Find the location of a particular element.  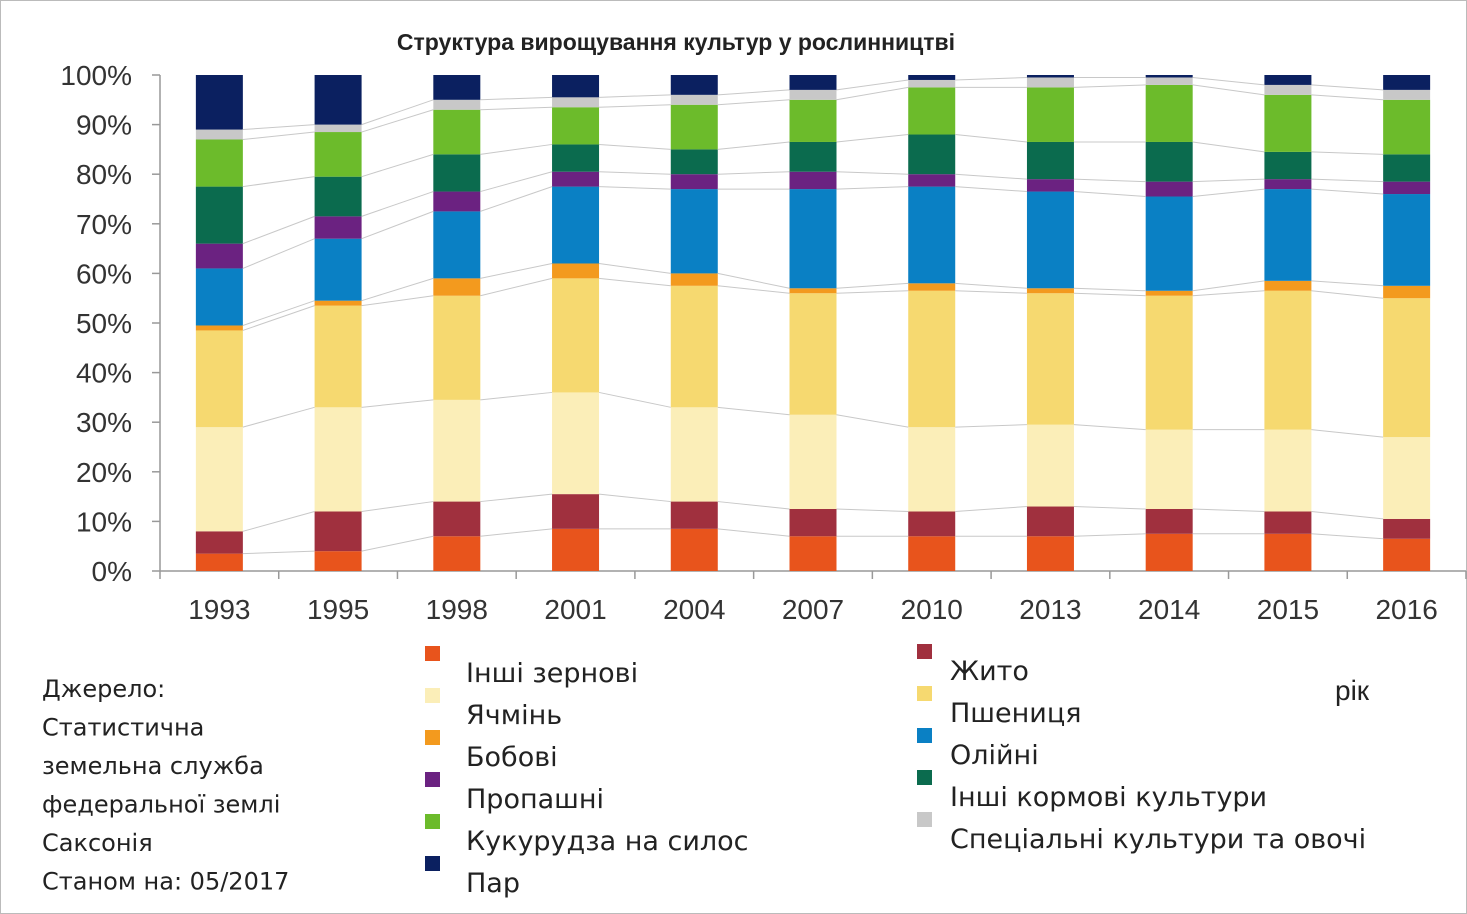

y-tick-label: 10% is located at coordinates (104, 521).